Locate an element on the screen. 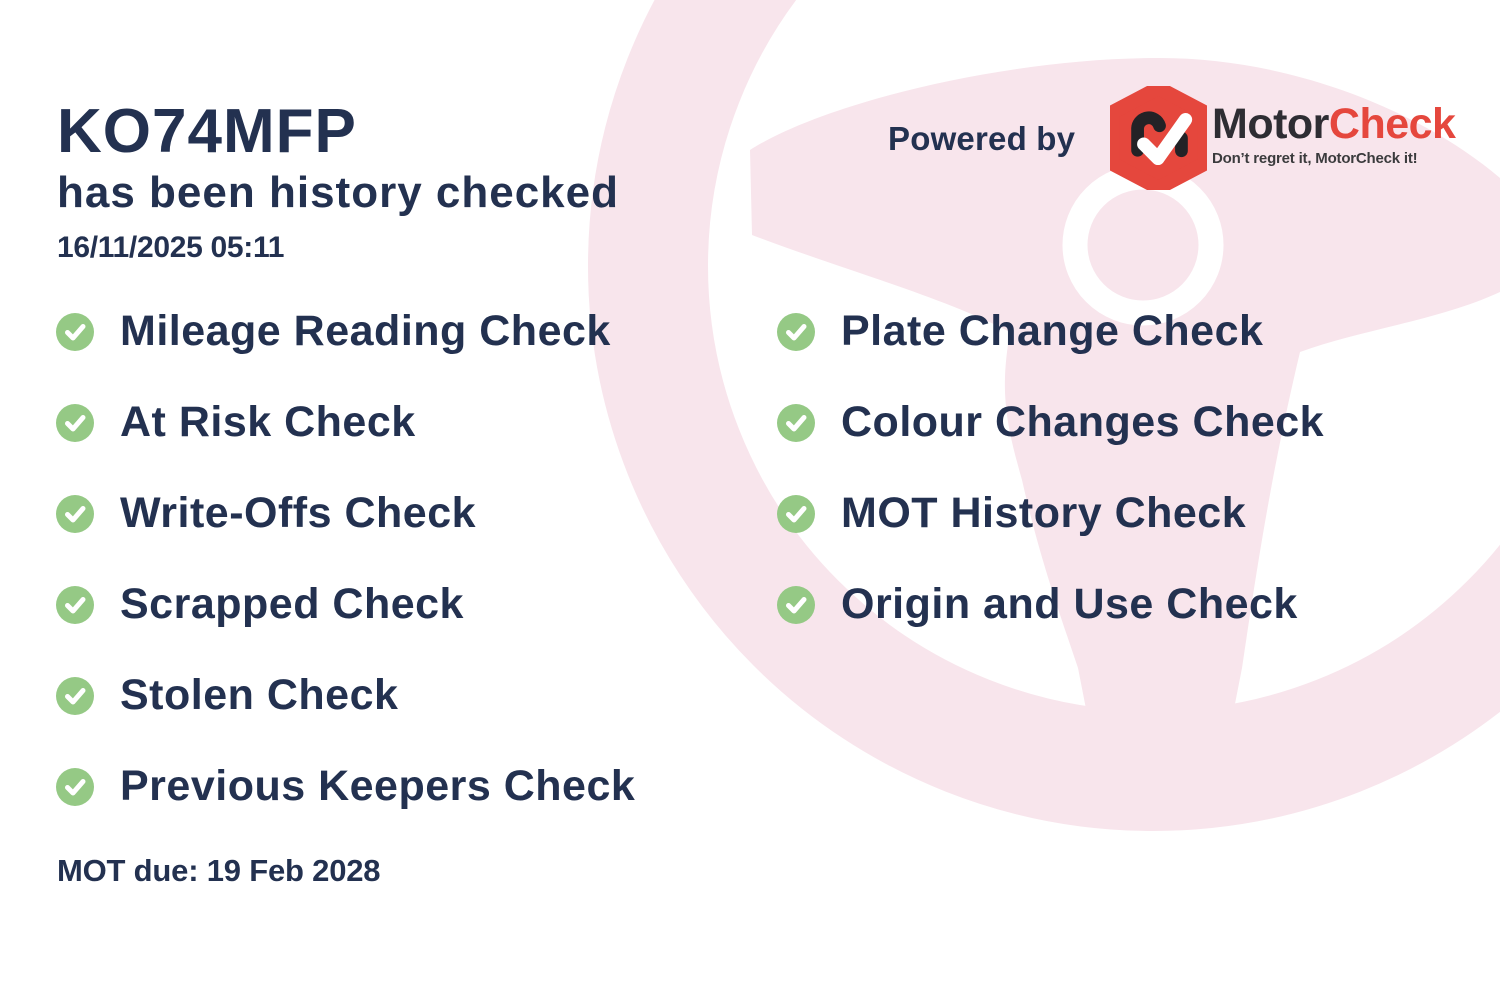 The height and width of the screenshot is (1000, 1500). check-list-item: Origin and Use Check is located at coordinates (1050, 604).